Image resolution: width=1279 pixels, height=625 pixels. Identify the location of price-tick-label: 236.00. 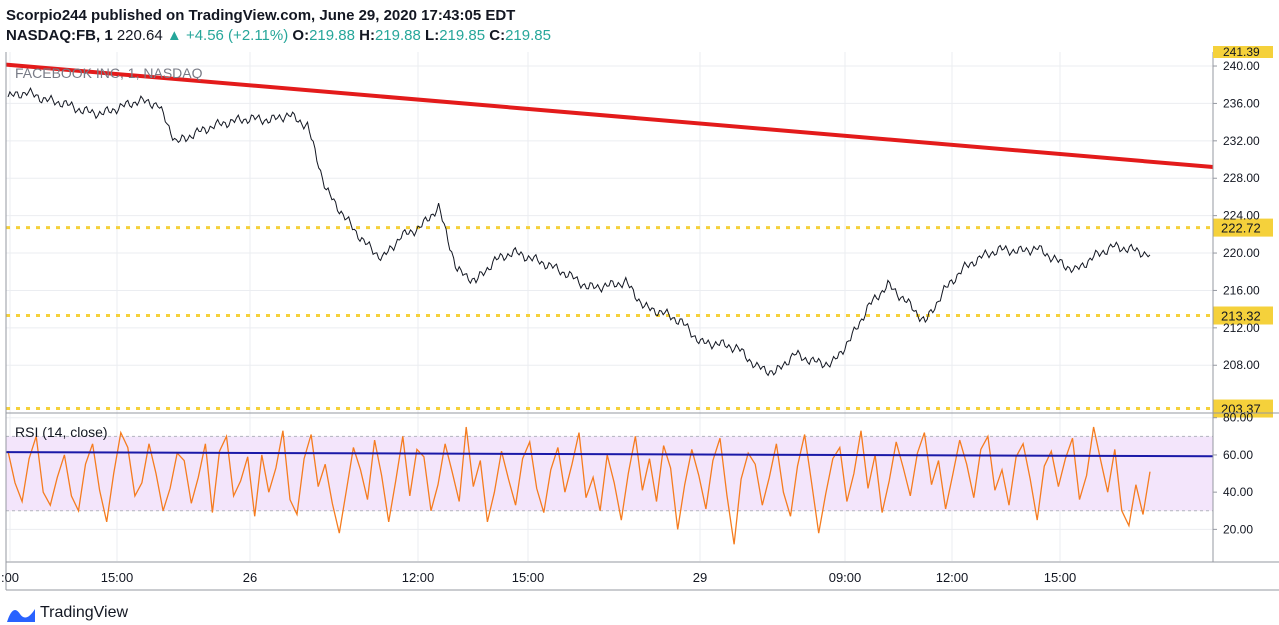
(1241, 103).